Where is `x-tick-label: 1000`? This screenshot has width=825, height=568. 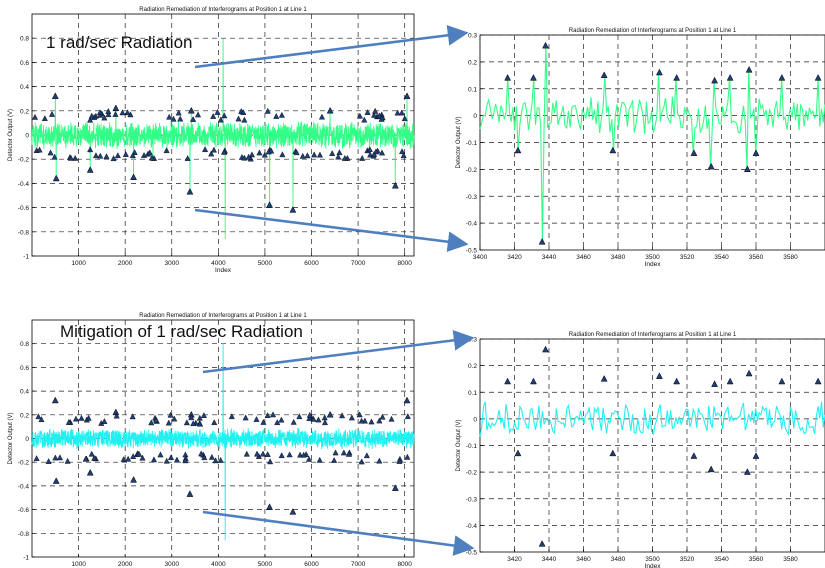
x-tick-label: 1000 is located at coordinates (78, 263).